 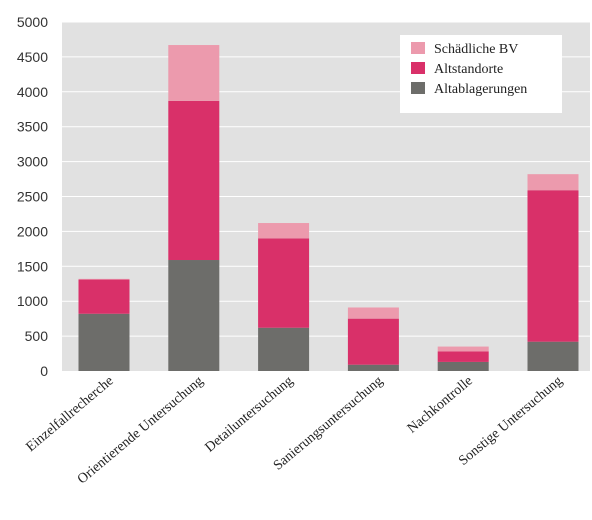 What do you see at coordinates (480, 89) in the screenshot?
I see `legend-label: Altablagerungen` at bounding box center [480, 89].